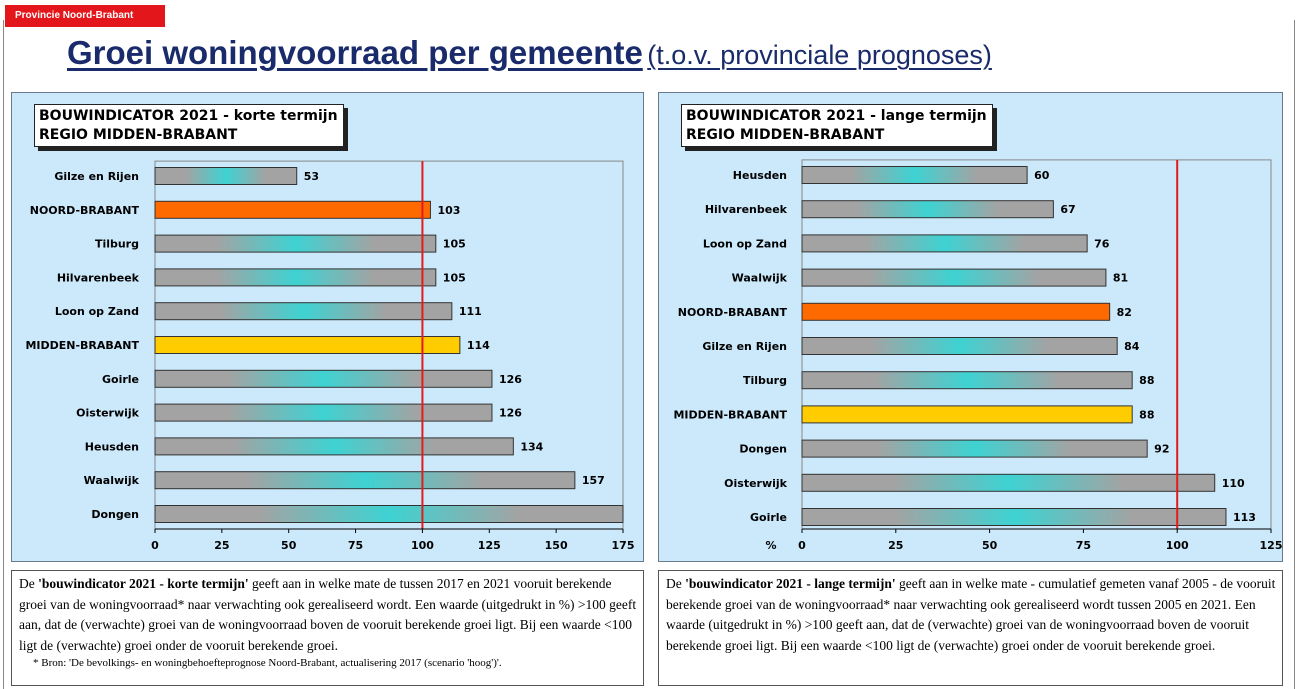 This screenshot has width=1297, height=689. I want to click on value-label-tilburg: 105, so click(454, 244).